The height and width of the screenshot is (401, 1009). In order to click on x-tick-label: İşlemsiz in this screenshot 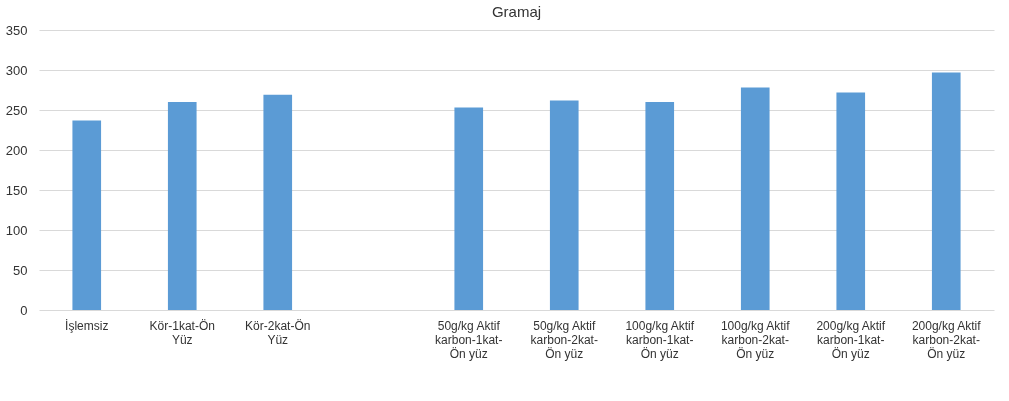, I will do `click(87, 325)`.